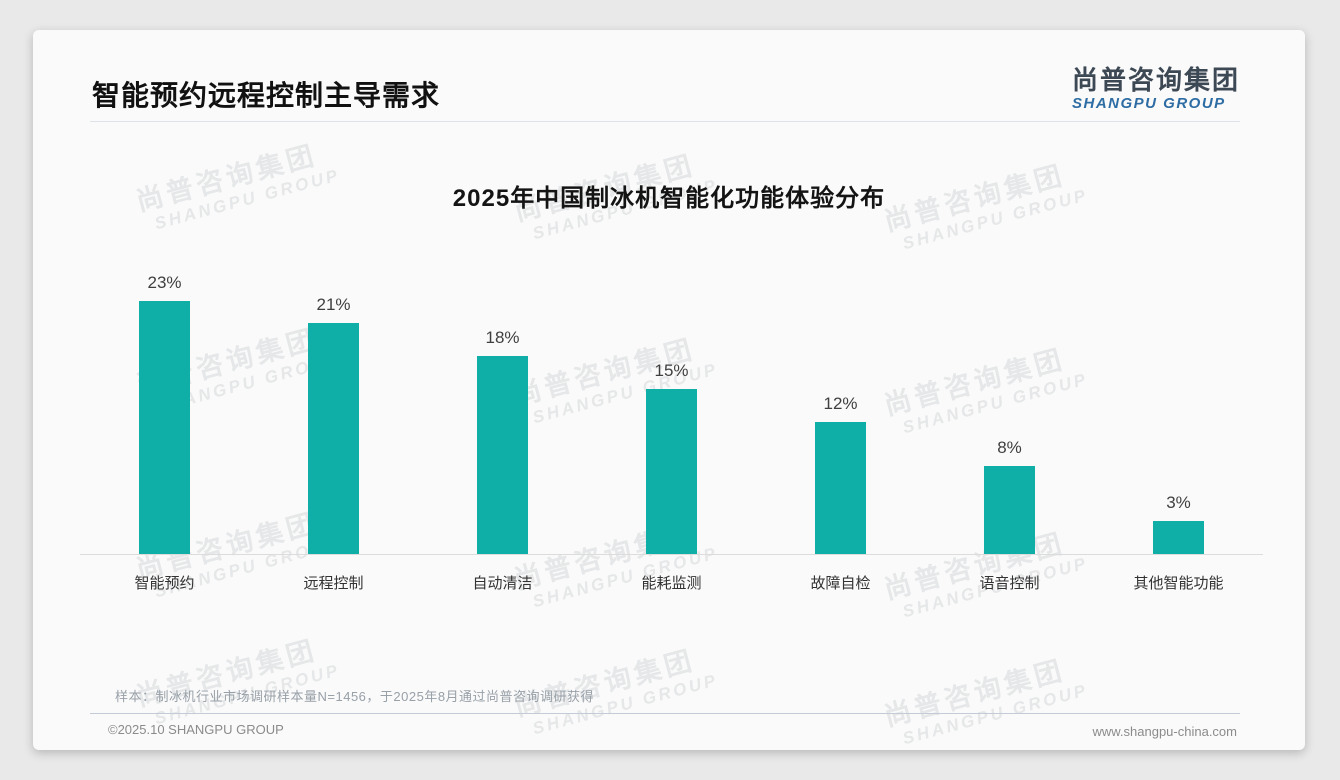  Describe the element at coordinates (333, 304) in the screenshot. I see `bar-value-label: 21%` at that location.